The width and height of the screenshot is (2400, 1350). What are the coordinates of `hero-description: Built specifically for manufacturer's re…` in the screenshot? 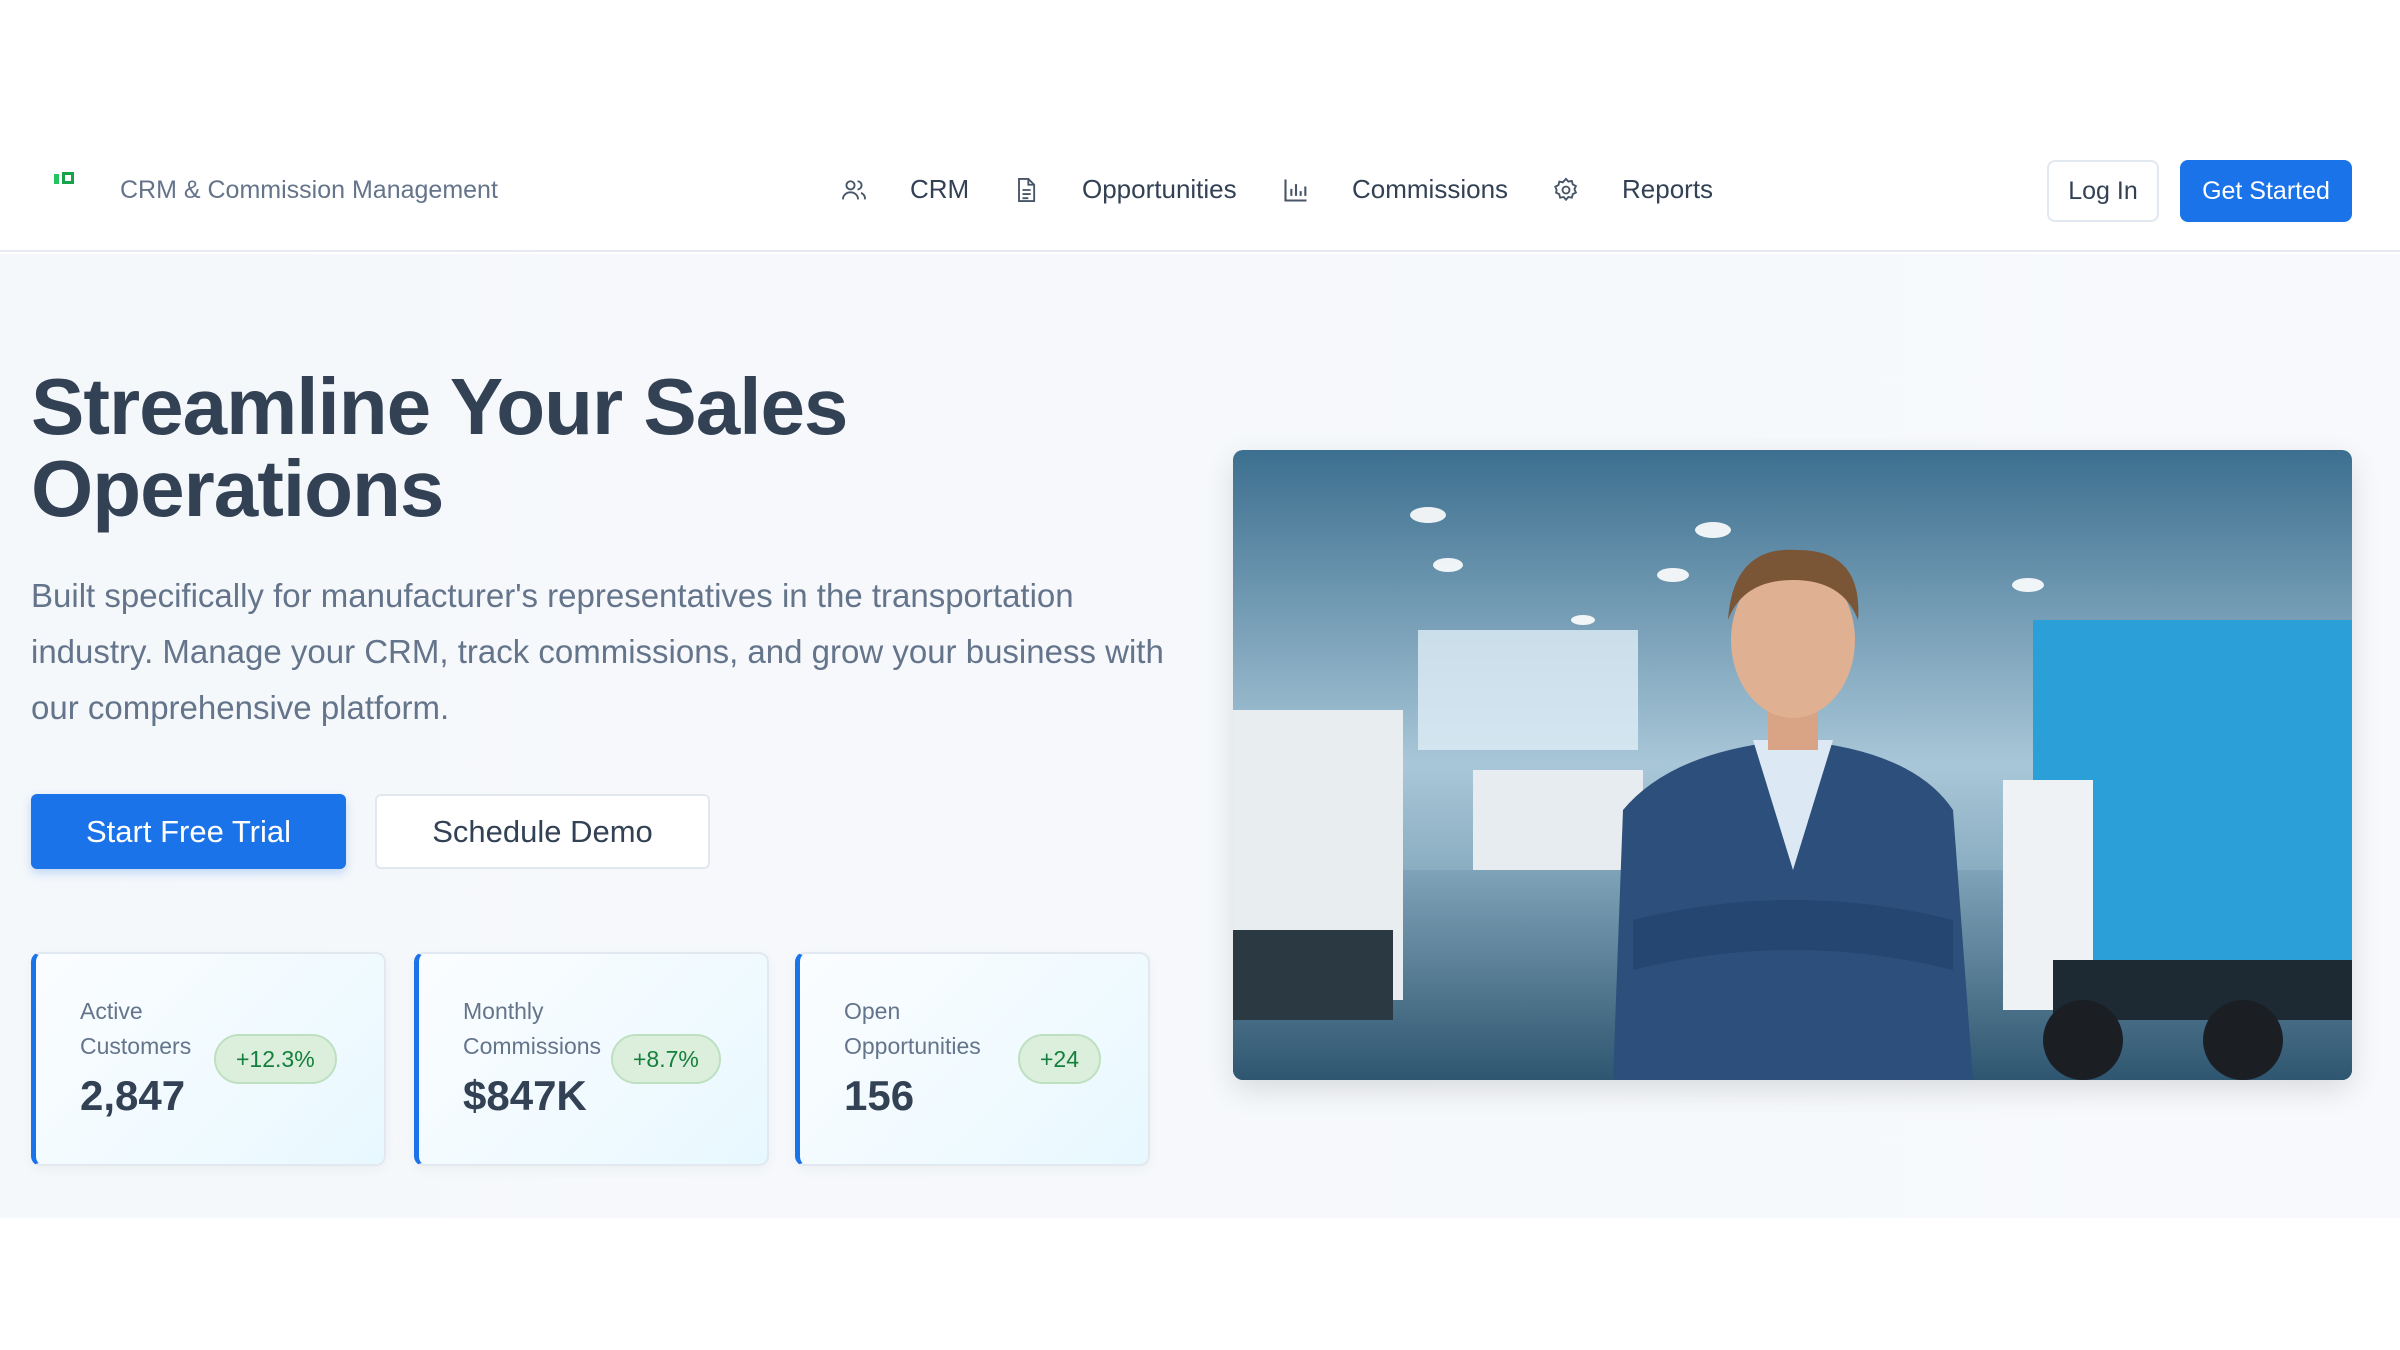 It's located at (597, 651).